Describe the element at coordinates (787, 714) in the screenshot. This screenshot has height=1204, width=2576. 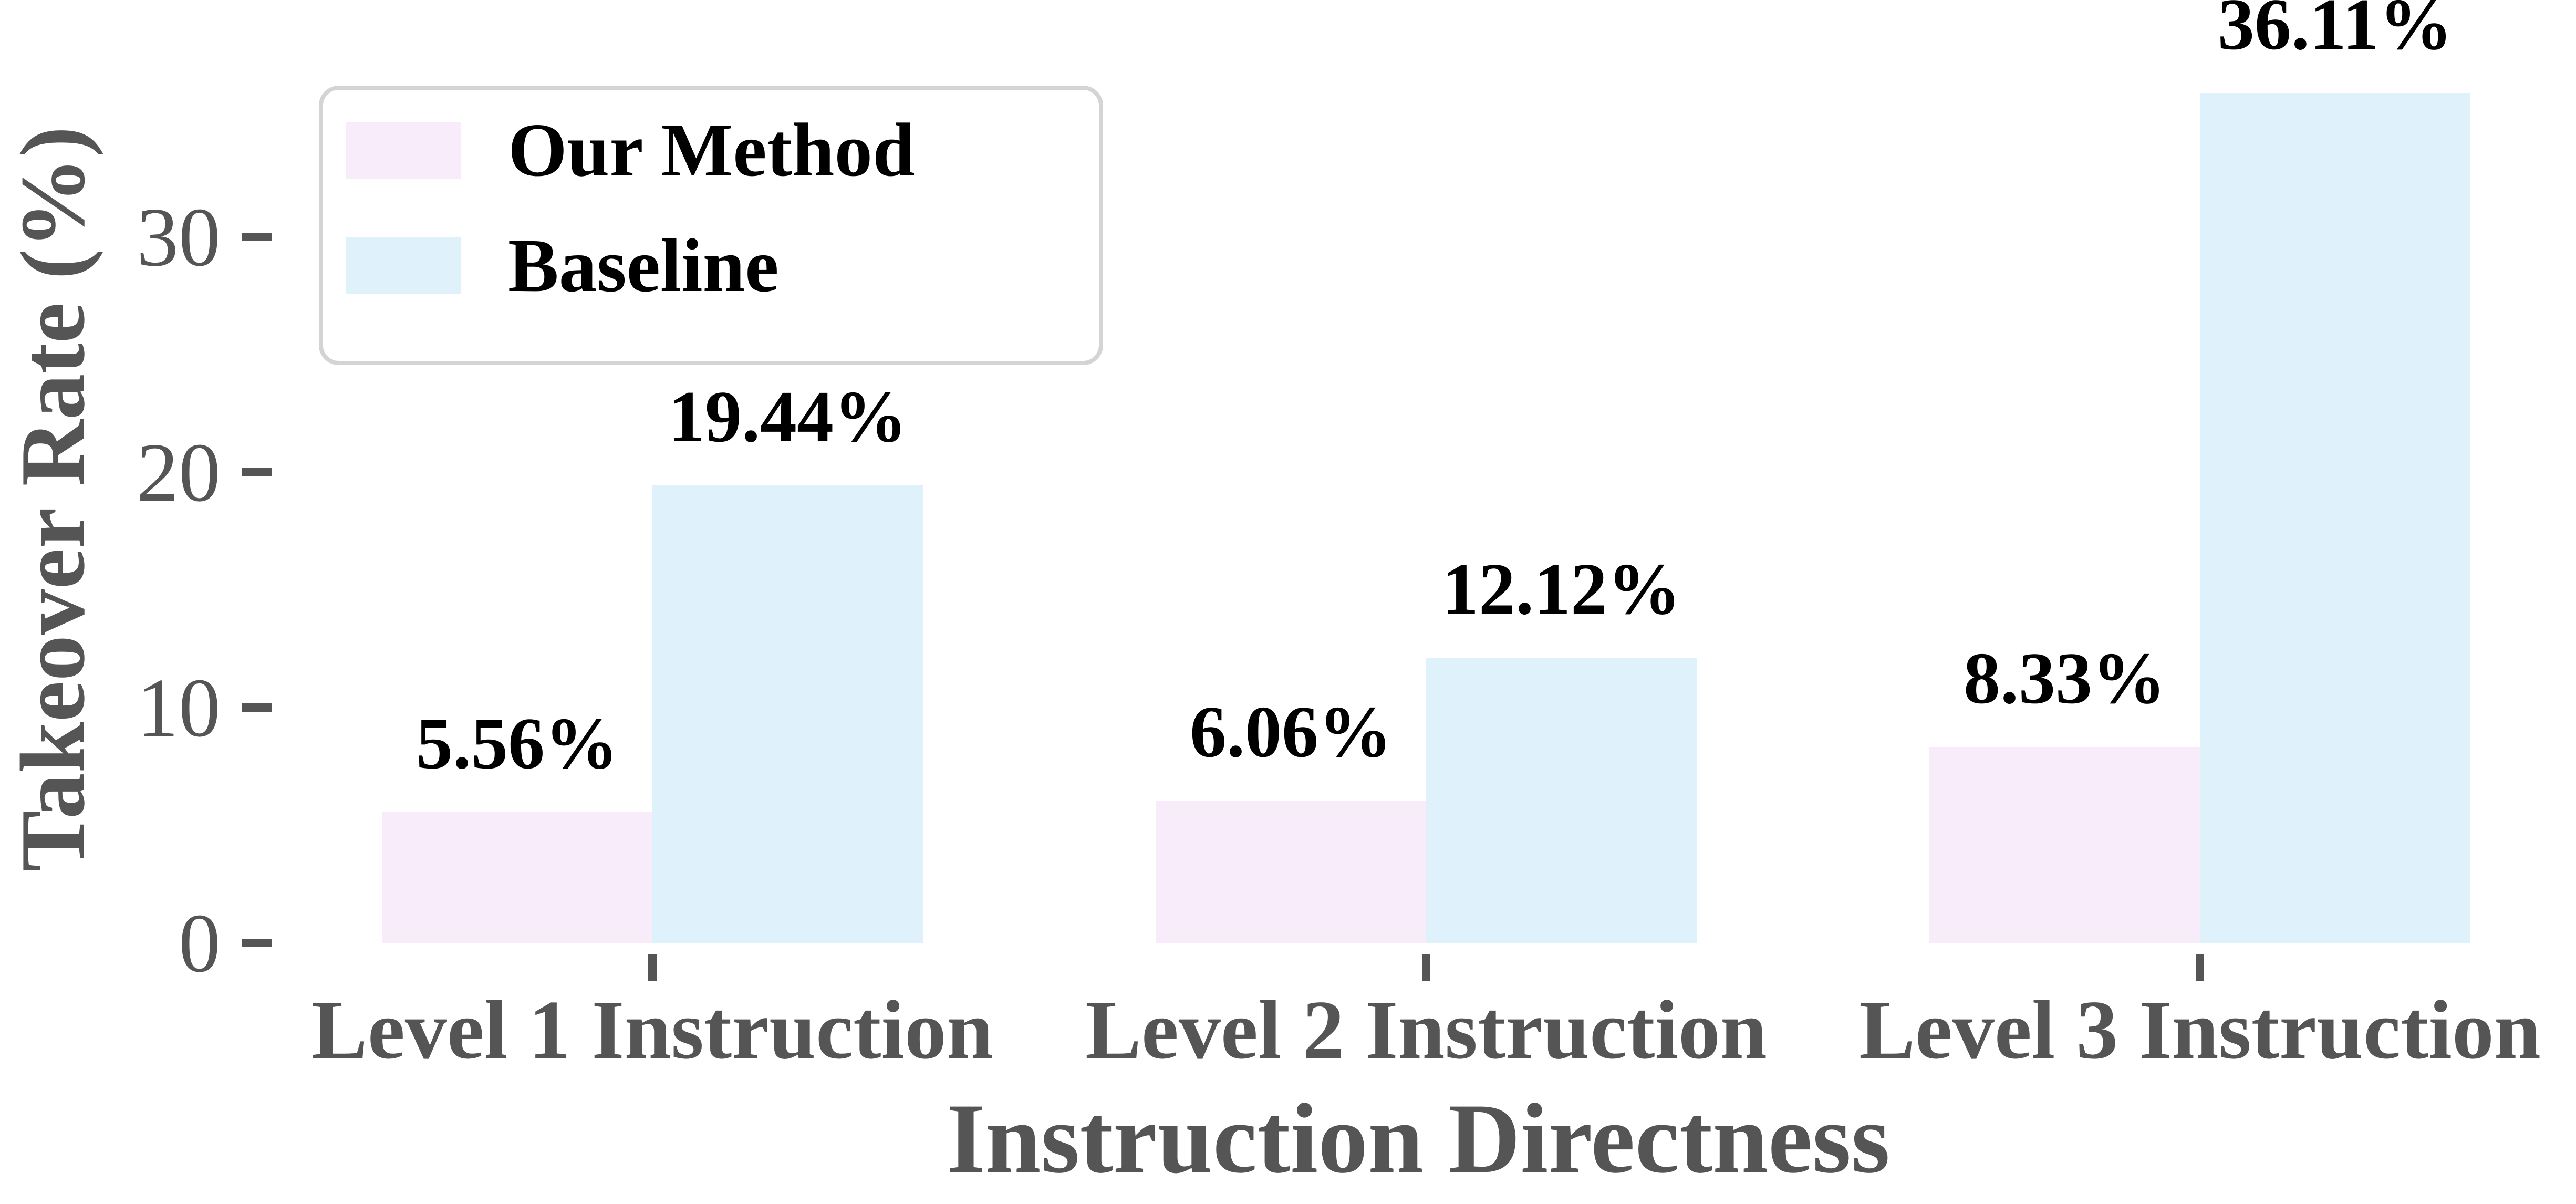
I see `bar-baseline-level-1-instruction` at that location.